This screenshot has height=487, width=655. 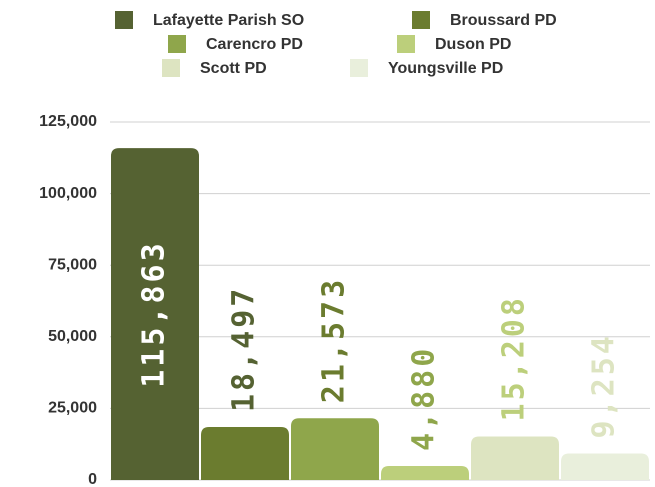 I want to click on y-tick-label: 0, so click(x=92, y=479).